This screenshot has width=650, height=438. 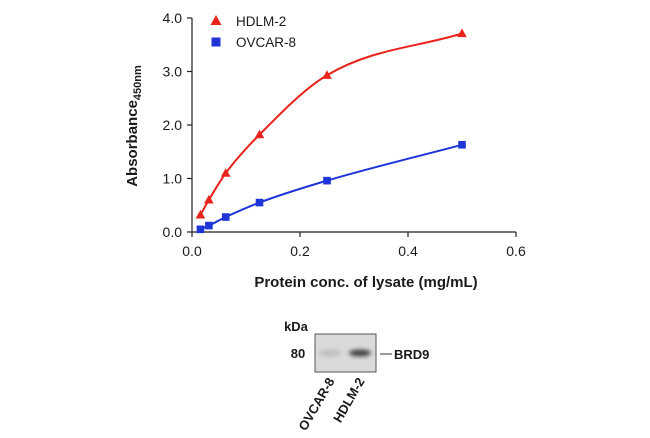 What do you see at coordinates (173, 232) in the screenshot?
I see `y-tick-label: 0.0` at bounding box center [173, 232].